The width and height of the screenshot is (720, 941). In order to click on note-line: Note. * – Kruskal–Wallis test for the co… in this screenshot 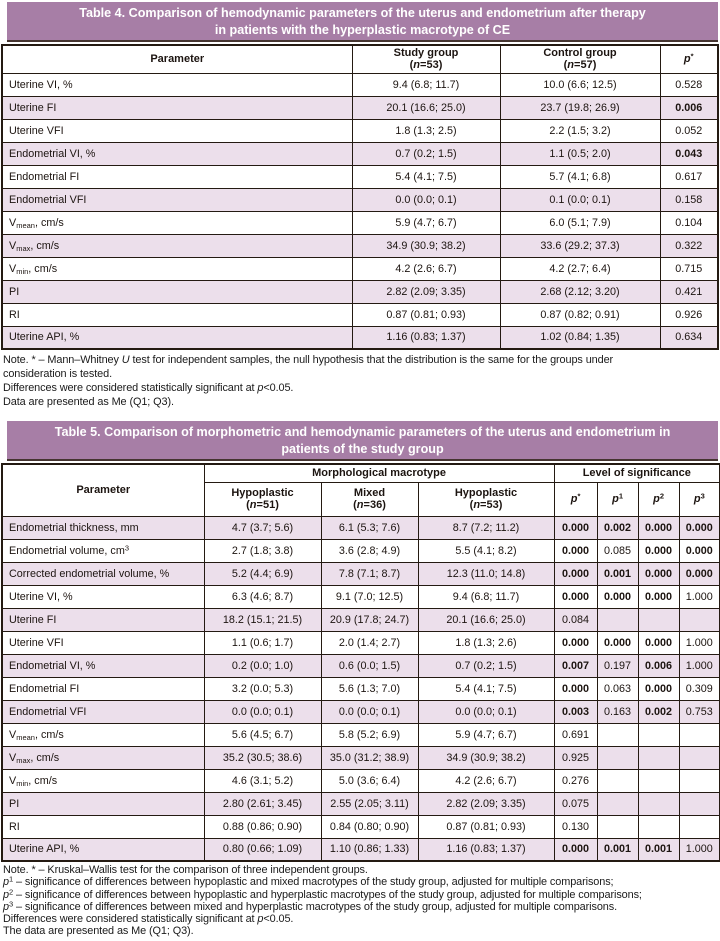, I will do `click(185, 870)`.